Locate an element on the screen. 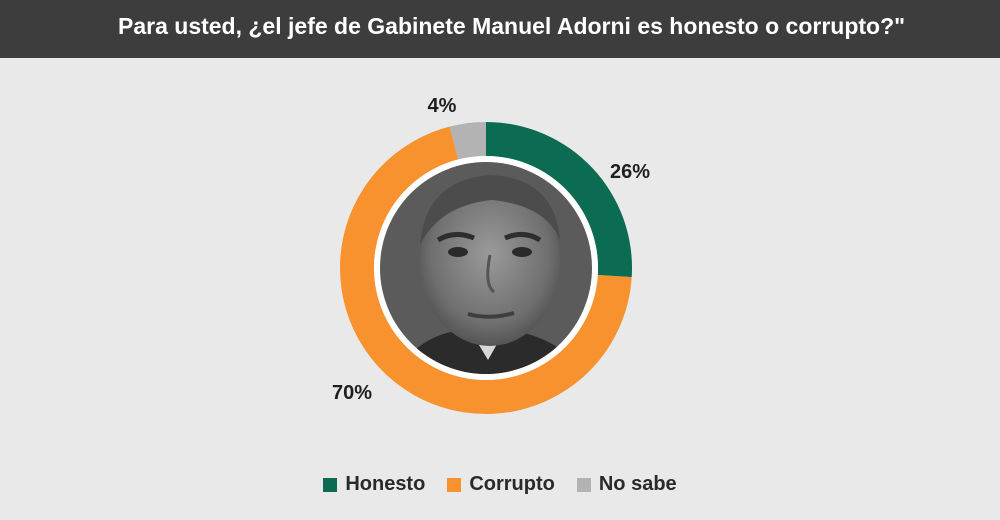 Image resolution: width=1000 pixels, height=520 pixels. legend-item-corrupto: Corrupto is located at coordinates (501, 484).